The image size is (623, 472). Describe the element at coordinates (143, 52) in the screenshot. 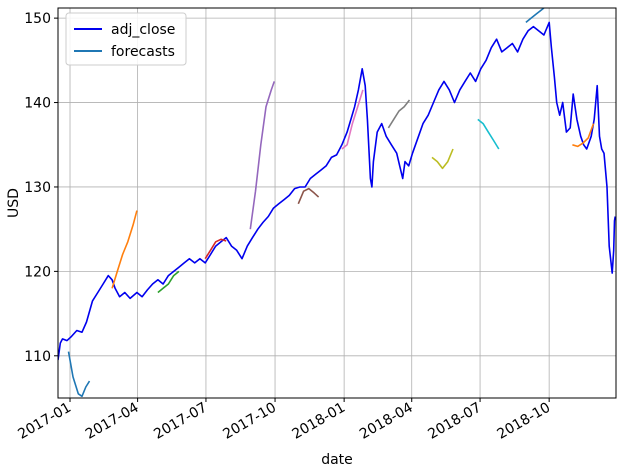

I see `legend-label: forecasts` at that location.